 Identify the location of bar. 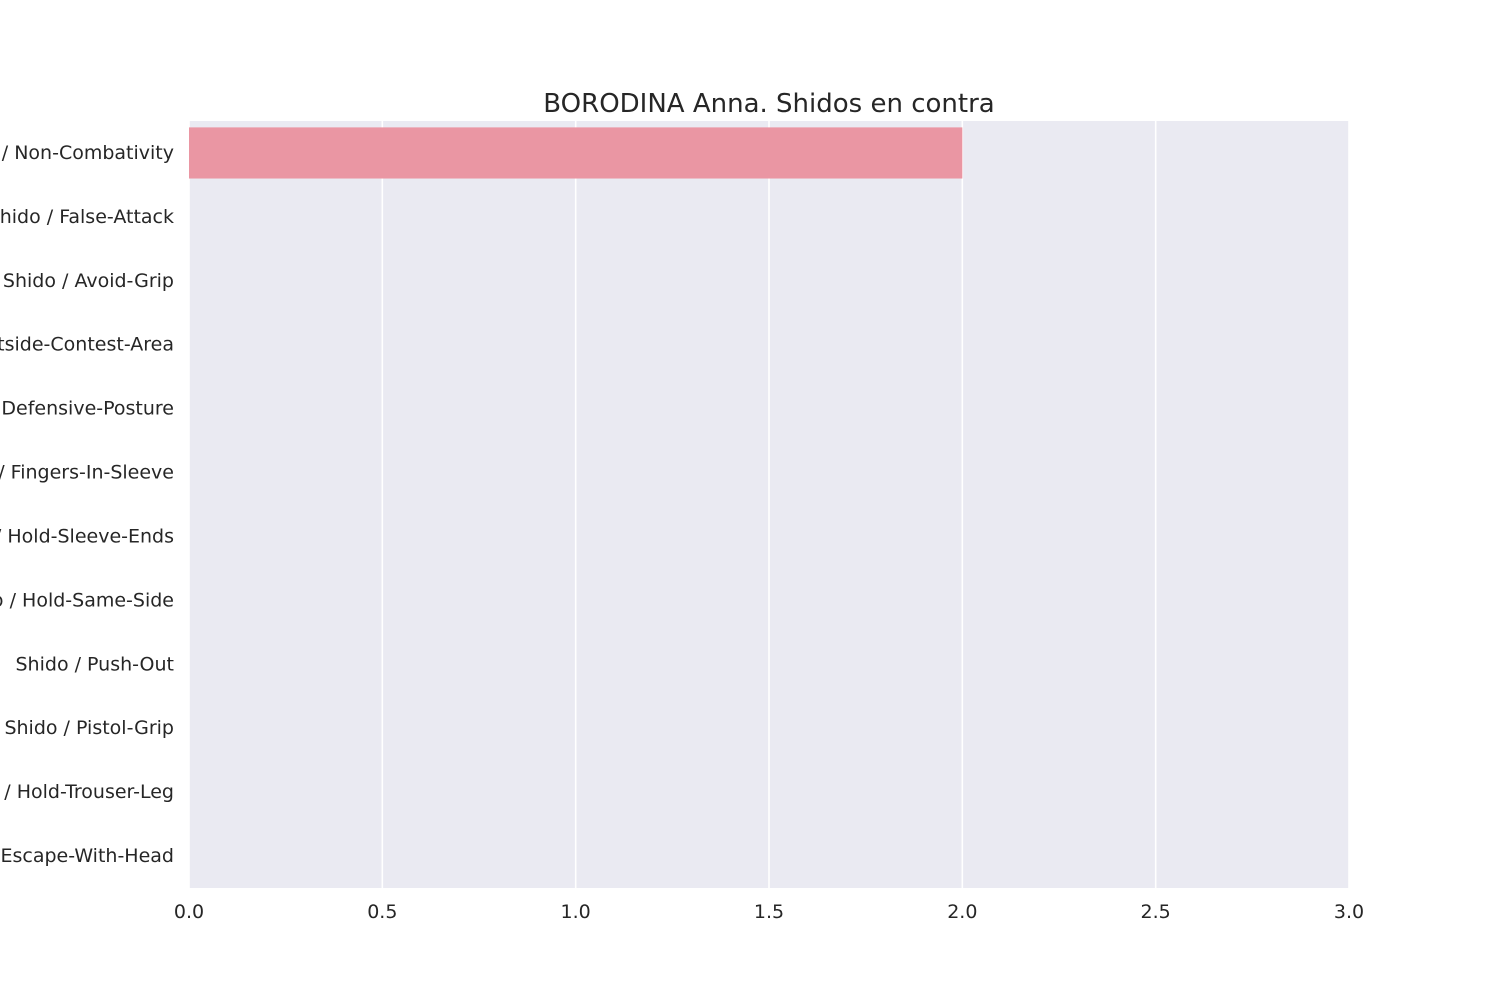
(576, 153).